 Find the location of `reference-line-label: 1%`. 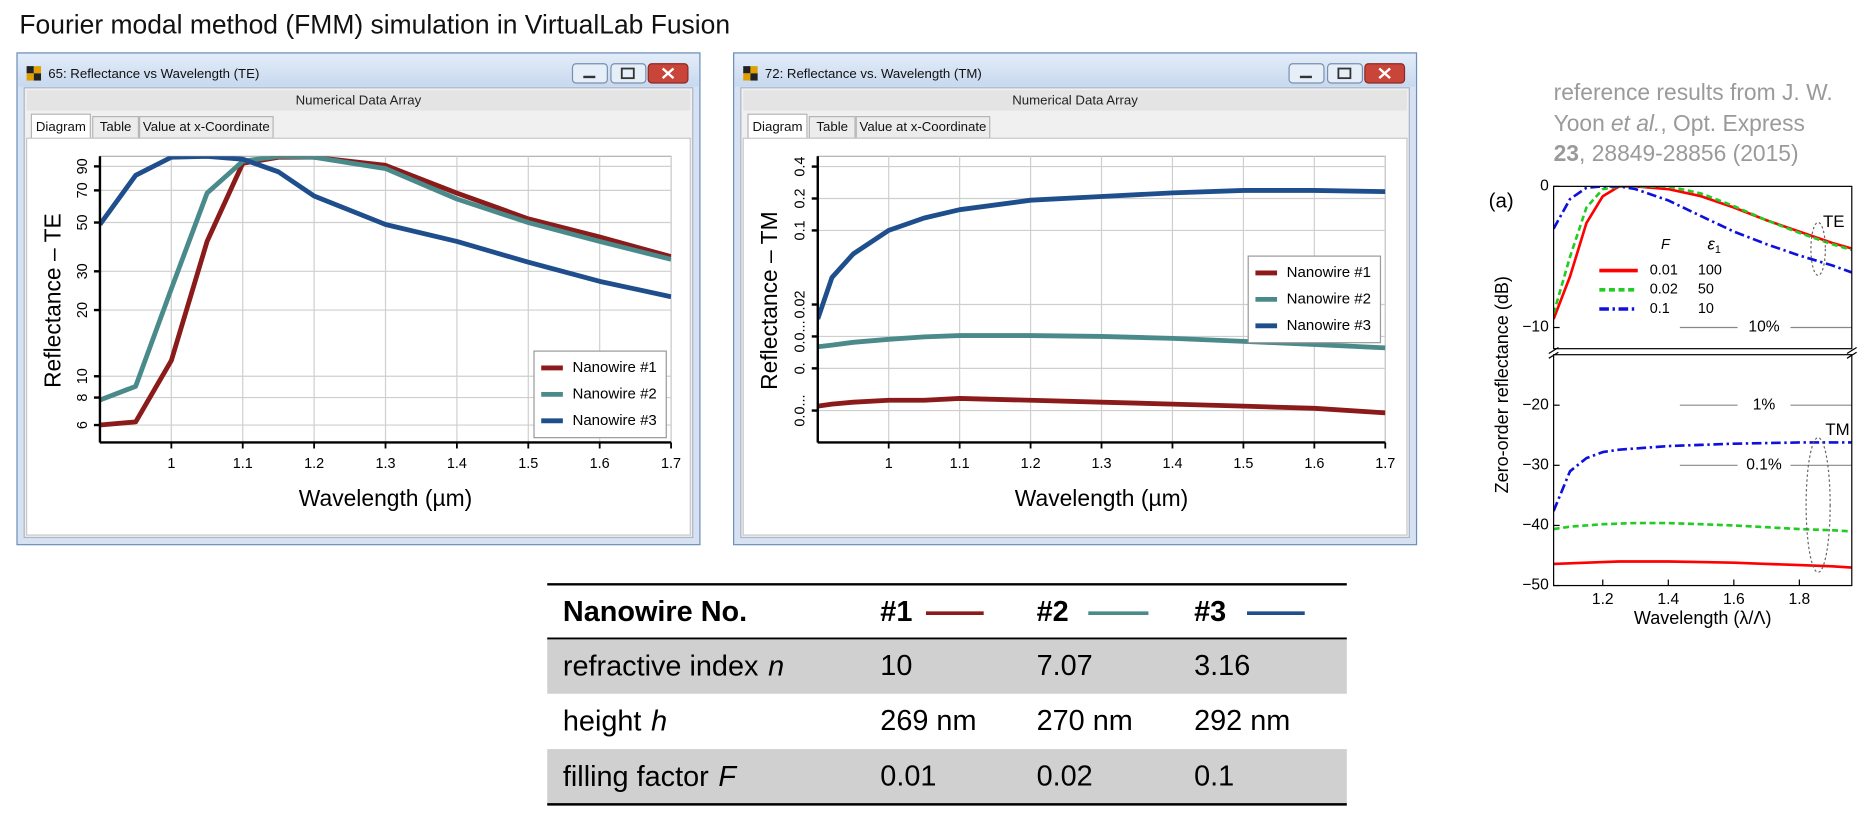

reference-line-label: 1% is located at coordinates (1764, 404).